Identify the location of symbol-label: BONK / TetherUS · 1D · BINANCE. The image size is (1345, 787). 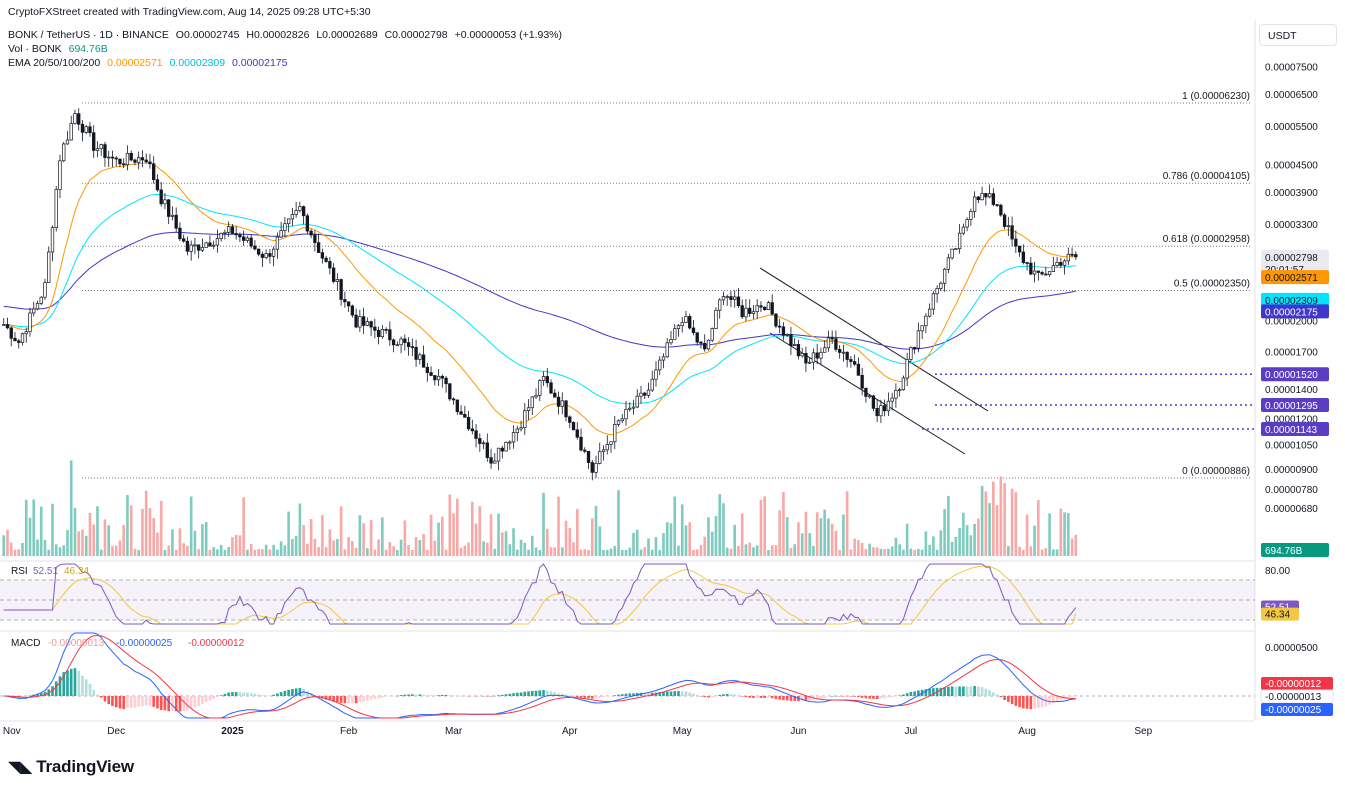
(88, 35).